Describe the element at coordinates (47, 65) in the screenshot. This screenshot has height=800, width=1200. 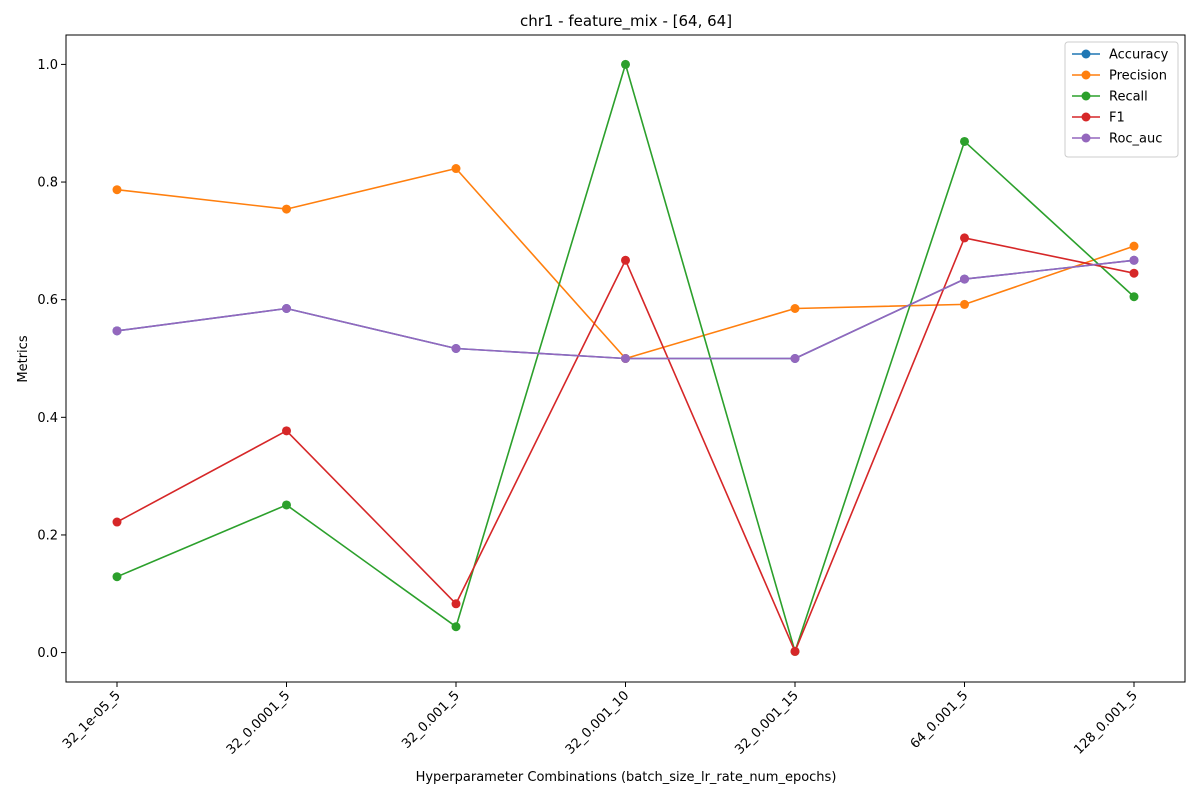
I see `y-tick-label: 1.0` at that location.